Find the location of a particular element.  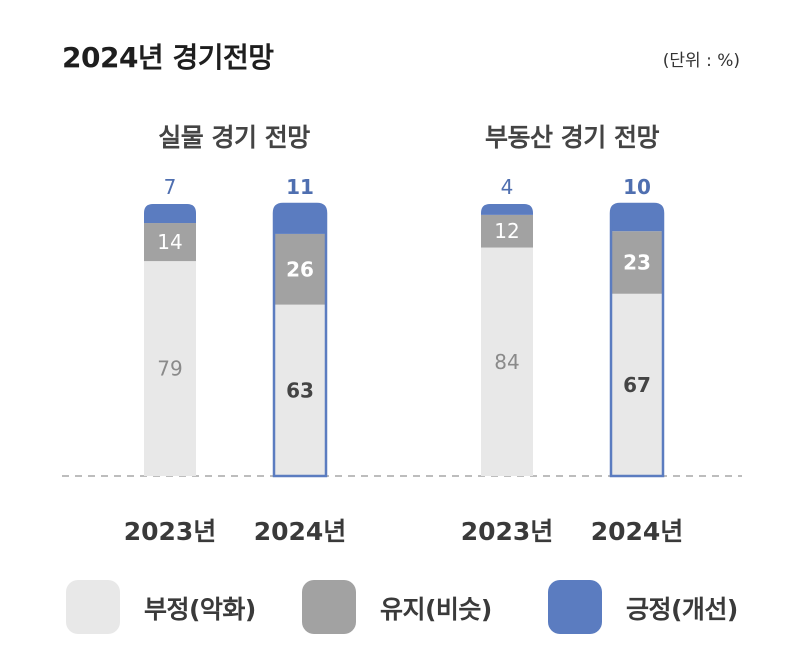

data-label-negative: 84 is located at coordinates (506, 362).